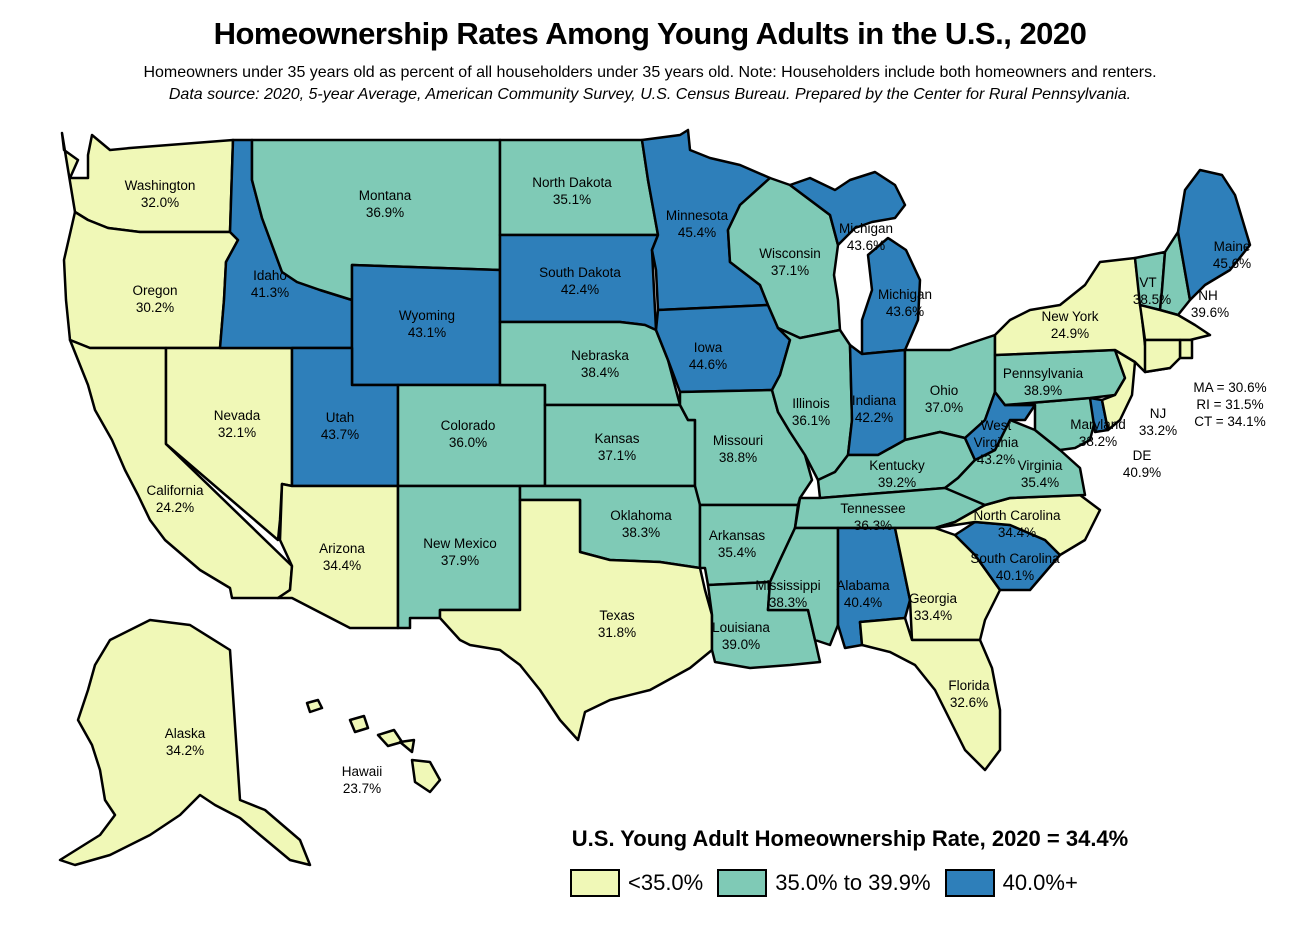  Describe the element at coordinates (237, 424) in the screenshot. I see `label-nevada: Nevada 32.1%` at that location.